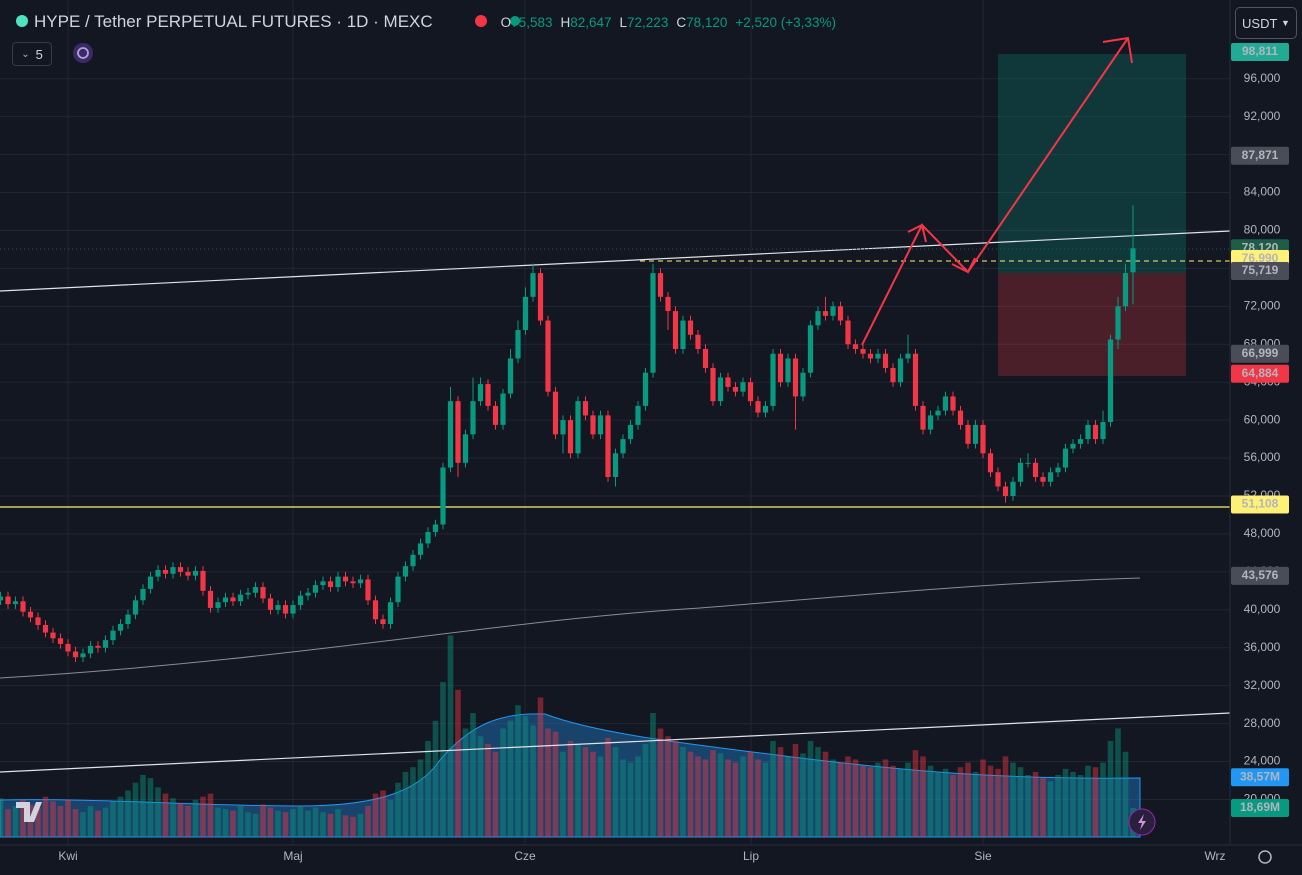 This screenshot has width=1302, height=875. What do you see at coordinates (1262, 533) in the screenshot?
I see `y-tick-label: 48,000` at bounding box center [1262, 533].